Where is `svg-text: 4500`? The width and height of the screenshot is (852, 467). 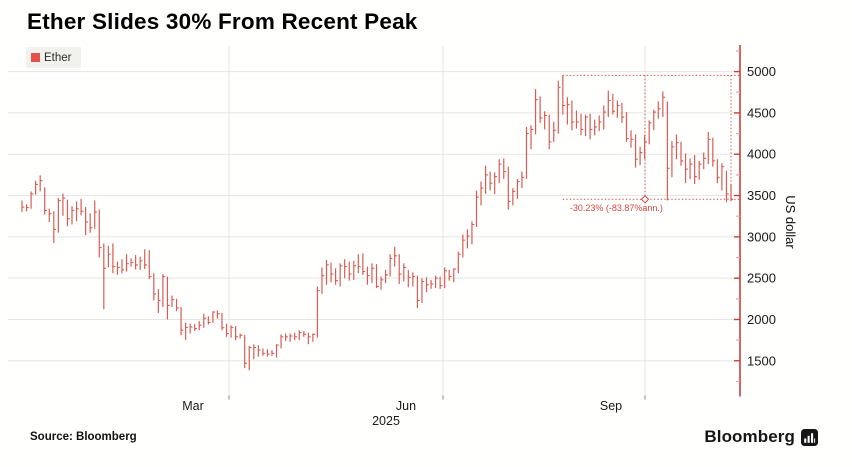 svg-text: 4500 is located at coordinates (761, 112).